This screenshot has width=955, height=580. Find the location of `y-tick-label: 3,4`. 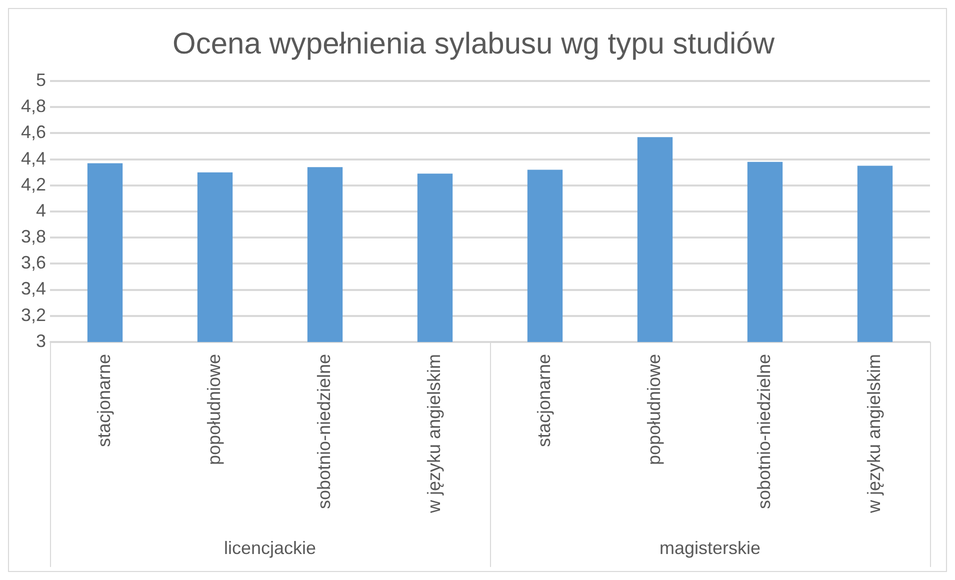

y-tick-label: 3,4 is located at coordinates (33, 288).